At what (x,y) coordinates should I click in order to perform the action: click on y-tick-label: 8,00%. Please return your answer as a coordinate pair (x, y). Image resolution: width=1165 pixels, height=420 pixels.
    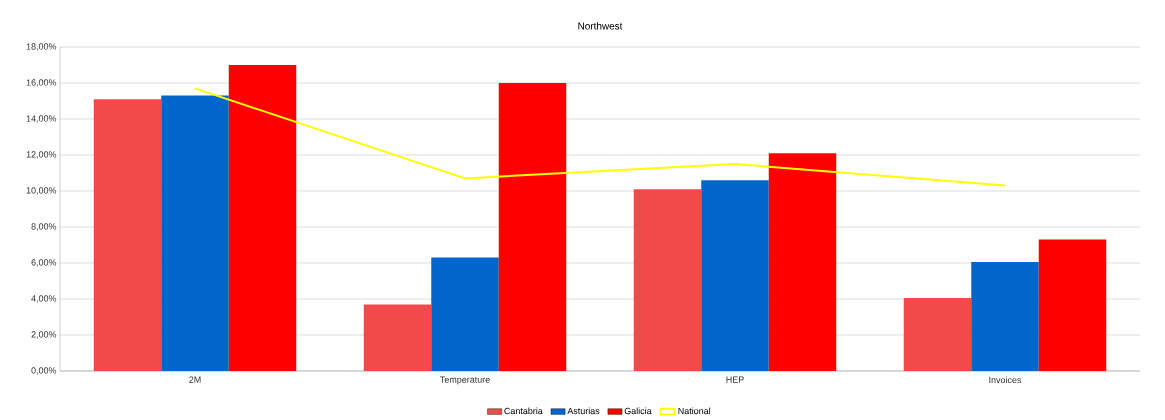
    Looking at the image, I should click on (44, 227).